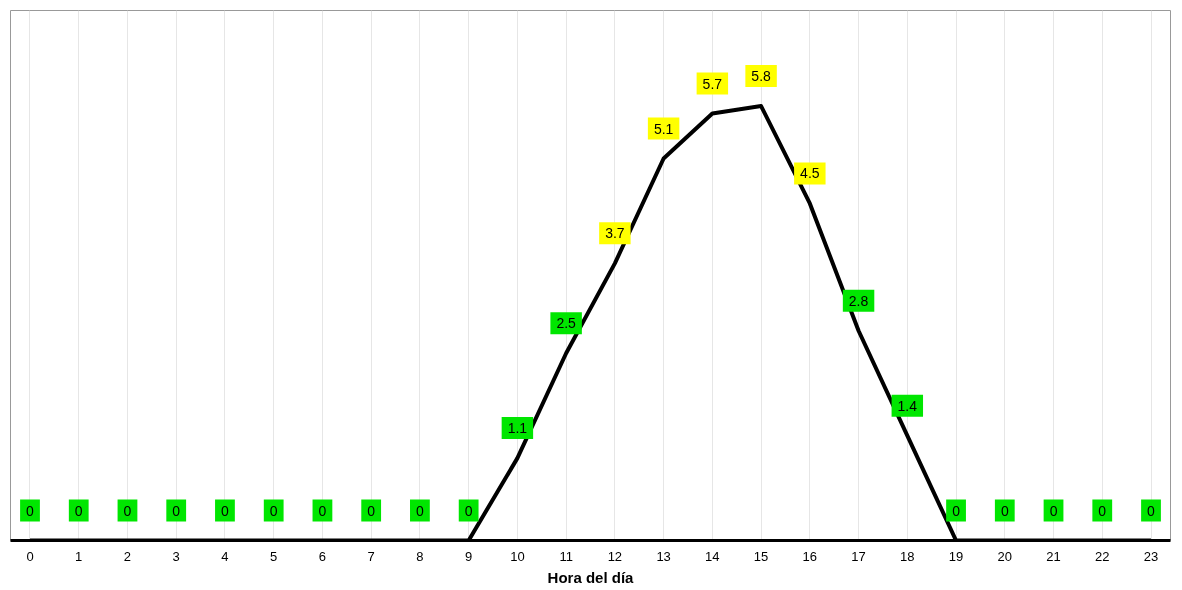 The height and width of the screenshot is (590, 1182). What do you see at coordinates (1005, 556) in the screenshot?
I see `x-tick-label: 20` at bounding box center [1005, 556].